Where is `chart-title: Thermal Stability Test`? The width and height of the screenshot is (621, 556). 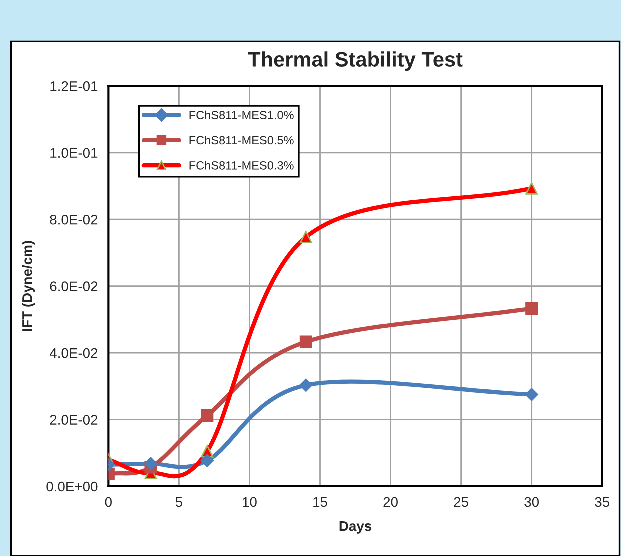 chart-title: Thermal Stability Test is located at coordinates (355, 62).